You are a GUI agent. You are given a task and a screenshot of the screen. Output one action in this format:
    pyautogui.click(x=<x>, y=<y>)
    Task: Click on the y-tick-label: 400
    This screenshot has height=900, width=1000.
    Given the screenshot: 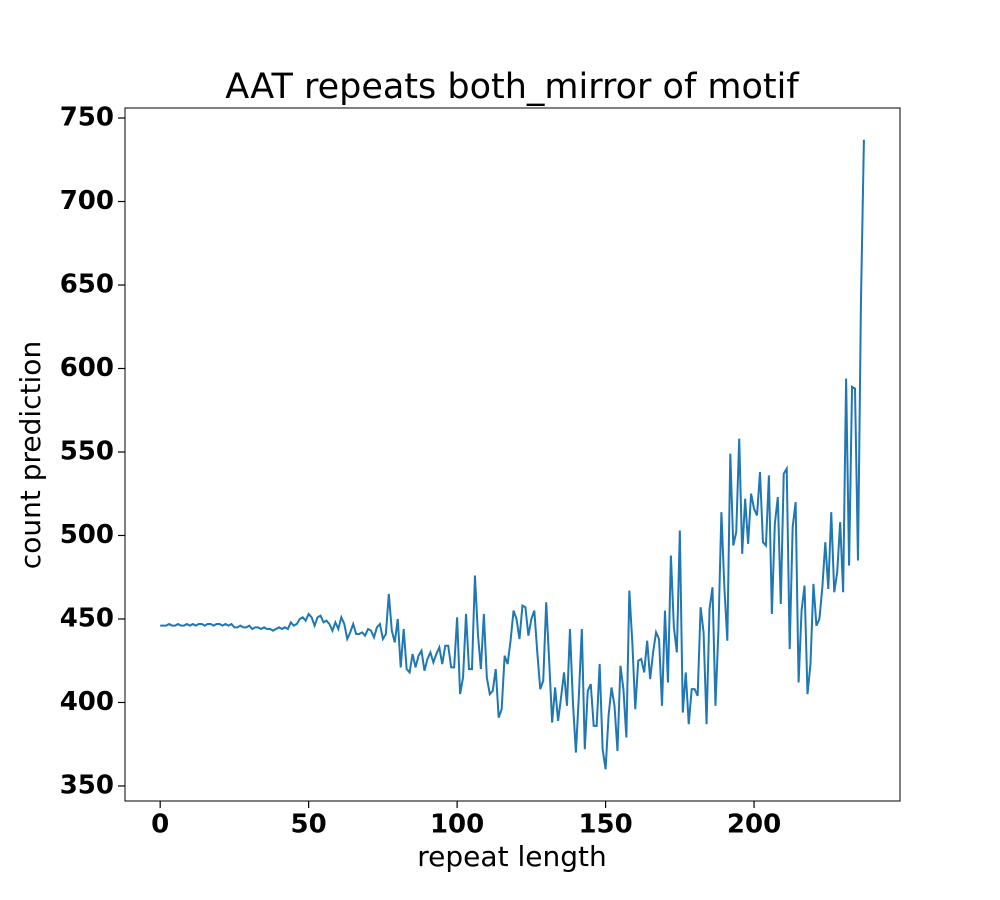 What is the action you would take?
    pyautogui.click(x=87, y=702)
    